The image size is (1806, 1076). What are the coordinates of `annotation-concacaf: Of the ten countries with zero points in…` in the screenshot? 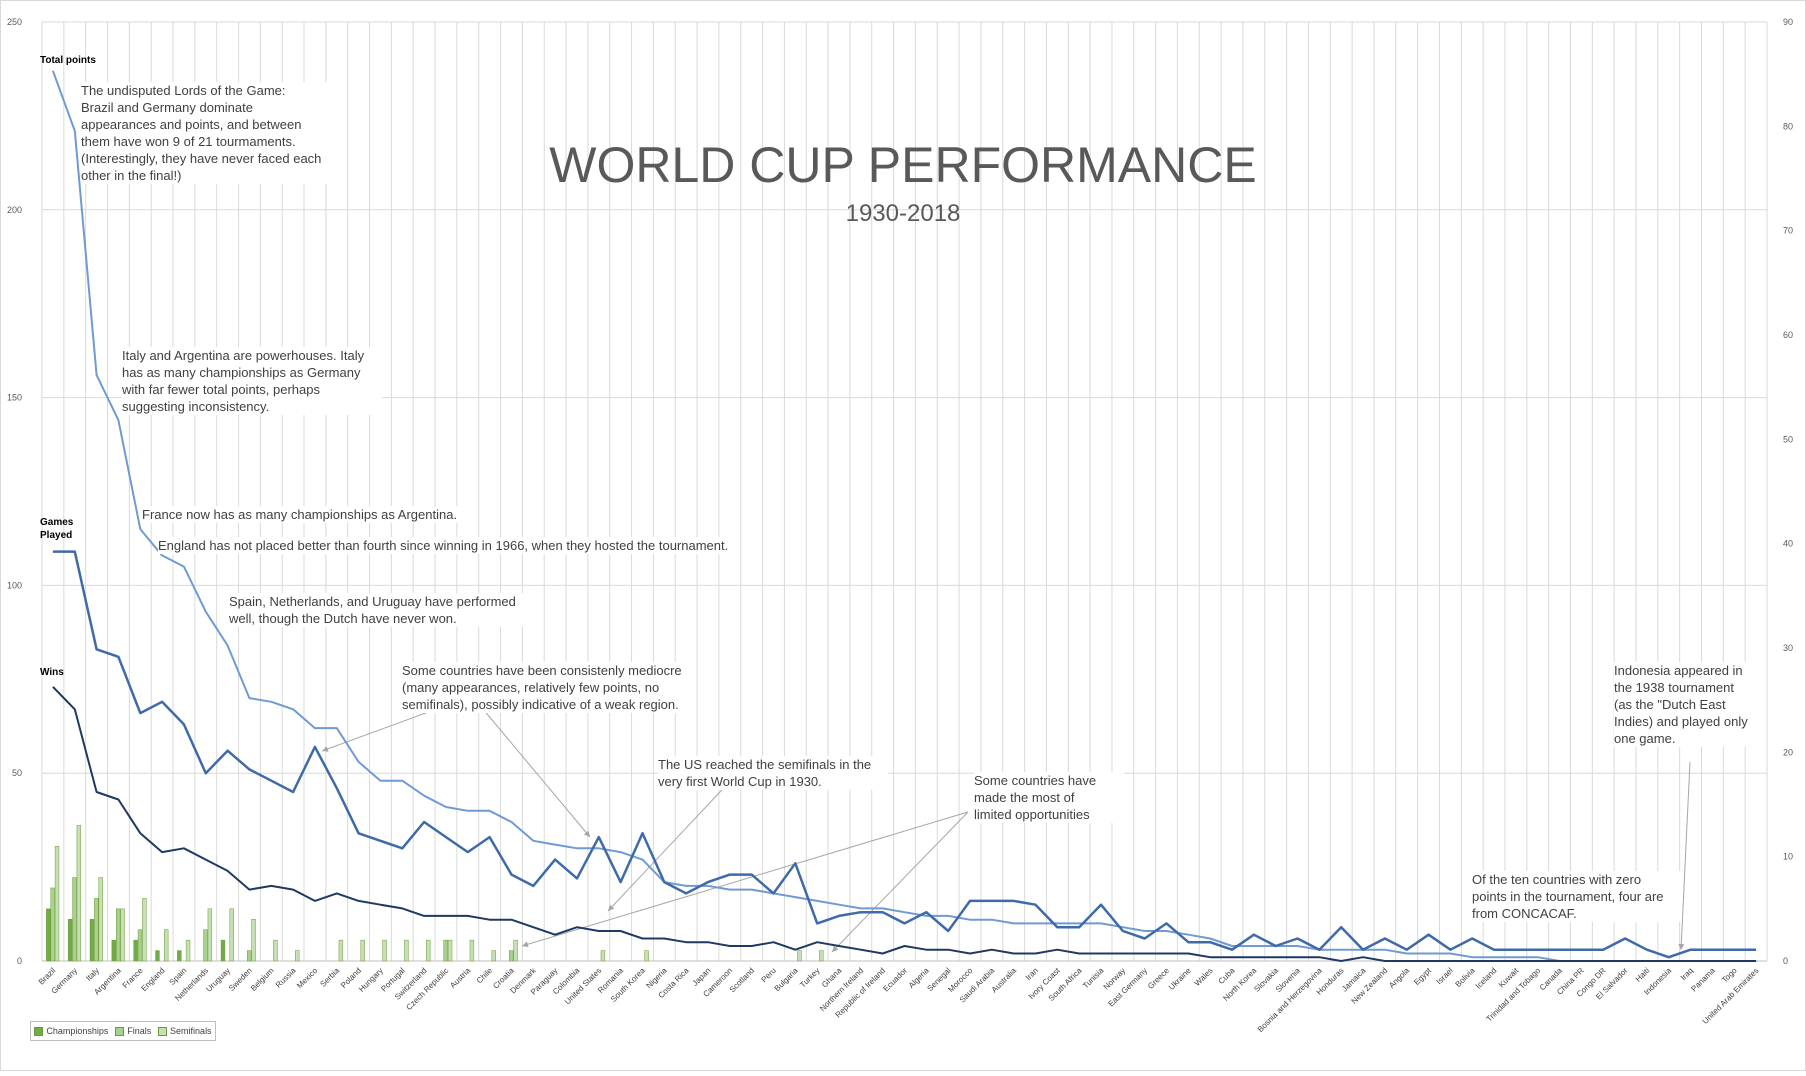 It's located at (1577, 896).